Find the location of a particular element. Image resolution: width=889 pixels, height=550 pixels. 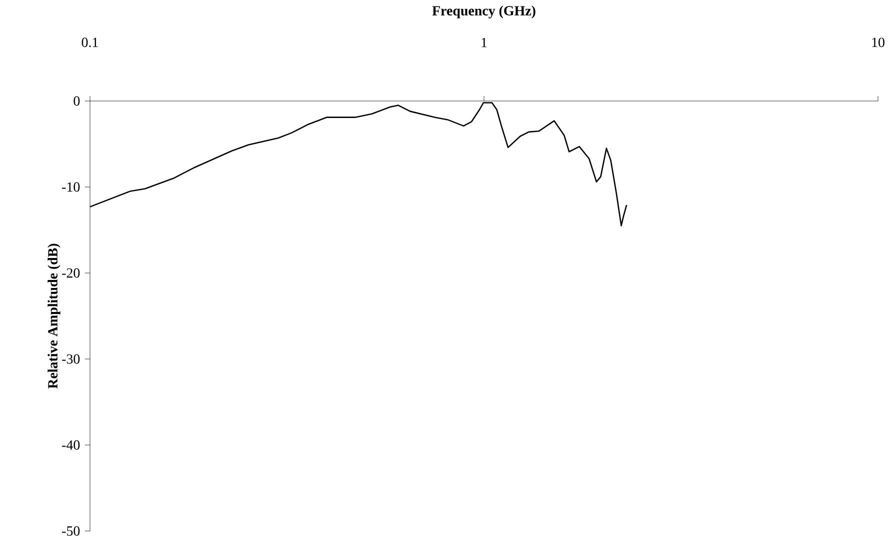

x-tick-label: 0.1 is located at coordinates (90, 43).